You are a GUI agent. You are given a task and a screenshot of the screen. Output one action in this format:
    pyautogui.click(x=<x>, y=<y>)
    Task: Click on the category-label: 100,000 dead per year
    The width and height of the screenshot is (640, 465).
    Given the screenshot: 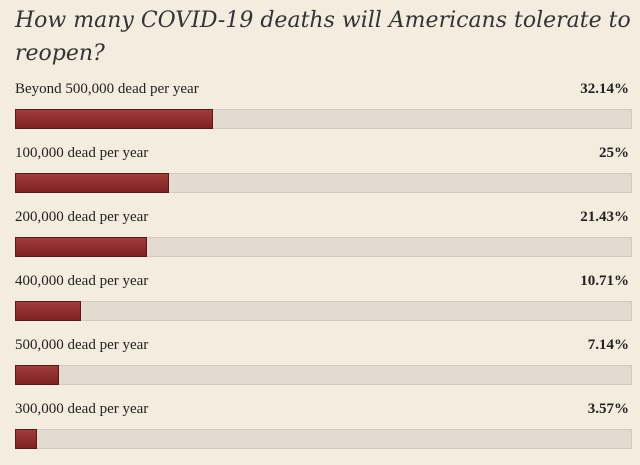 What is the action you would take?
    pyautogui.click(x=82, y=153)
    